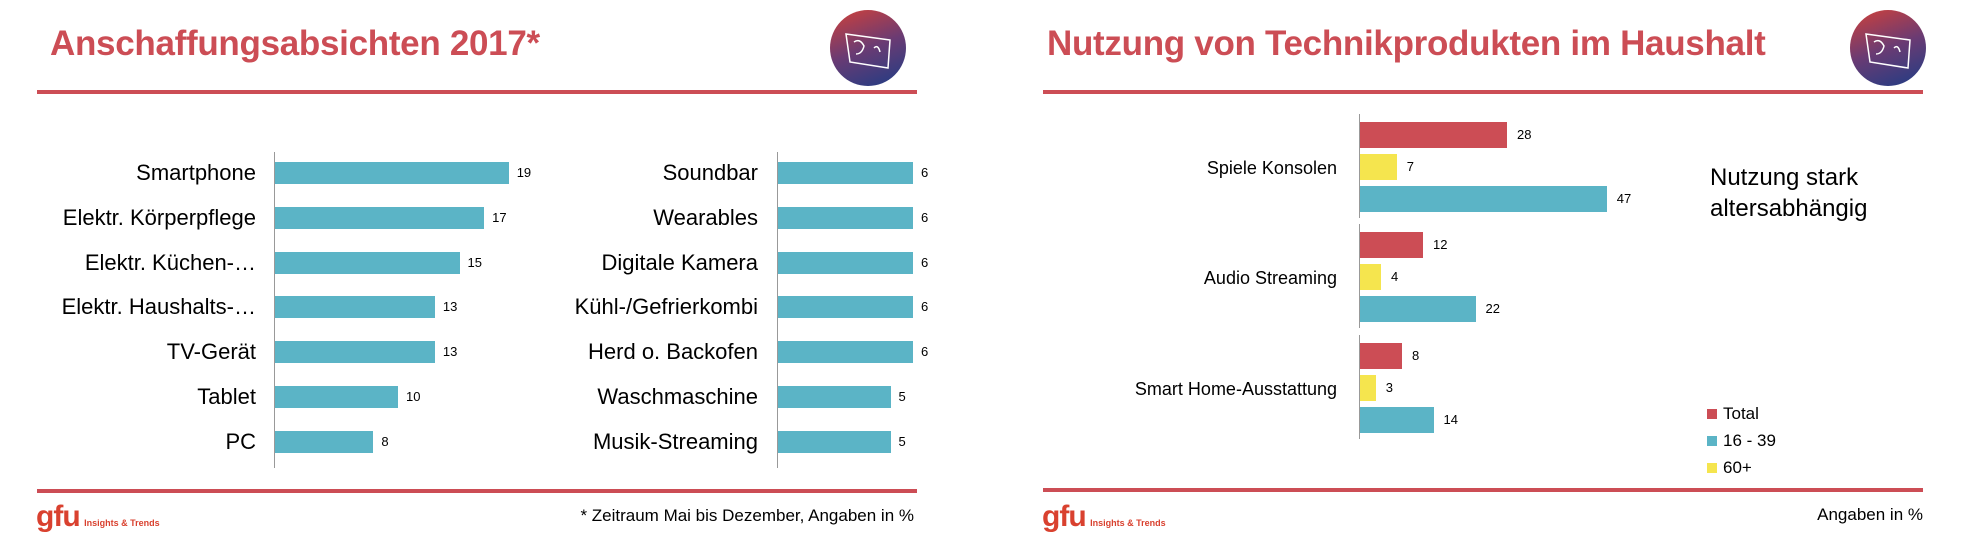 This screenshot has width=1964, height=540. Describe the element at coordinates (710, 172) in the screenshot. I see `category-label: Soundbar` at that location.